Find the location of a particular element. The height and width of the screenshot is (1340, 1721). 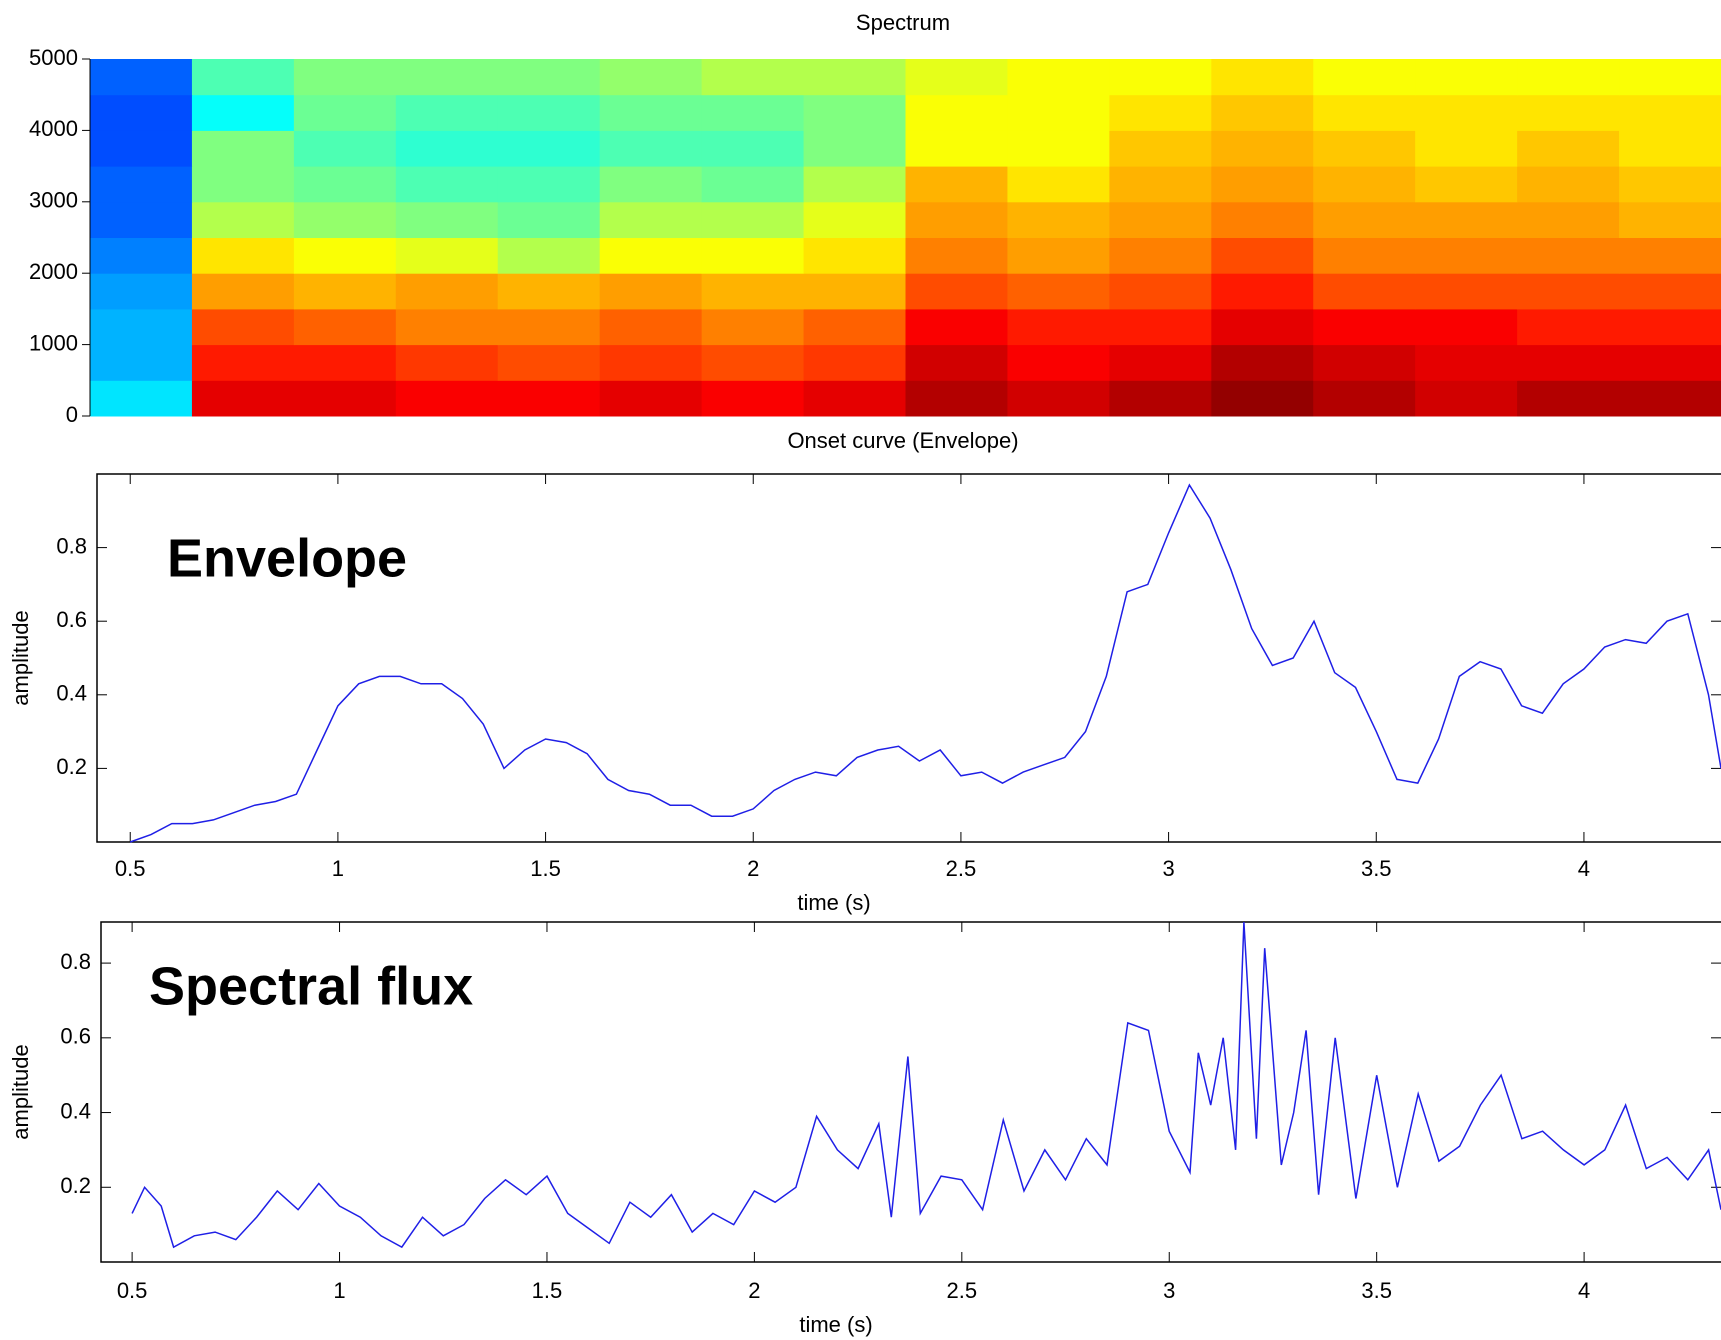

y-axis-label: amplitude is located at coordinates (20, 1091).